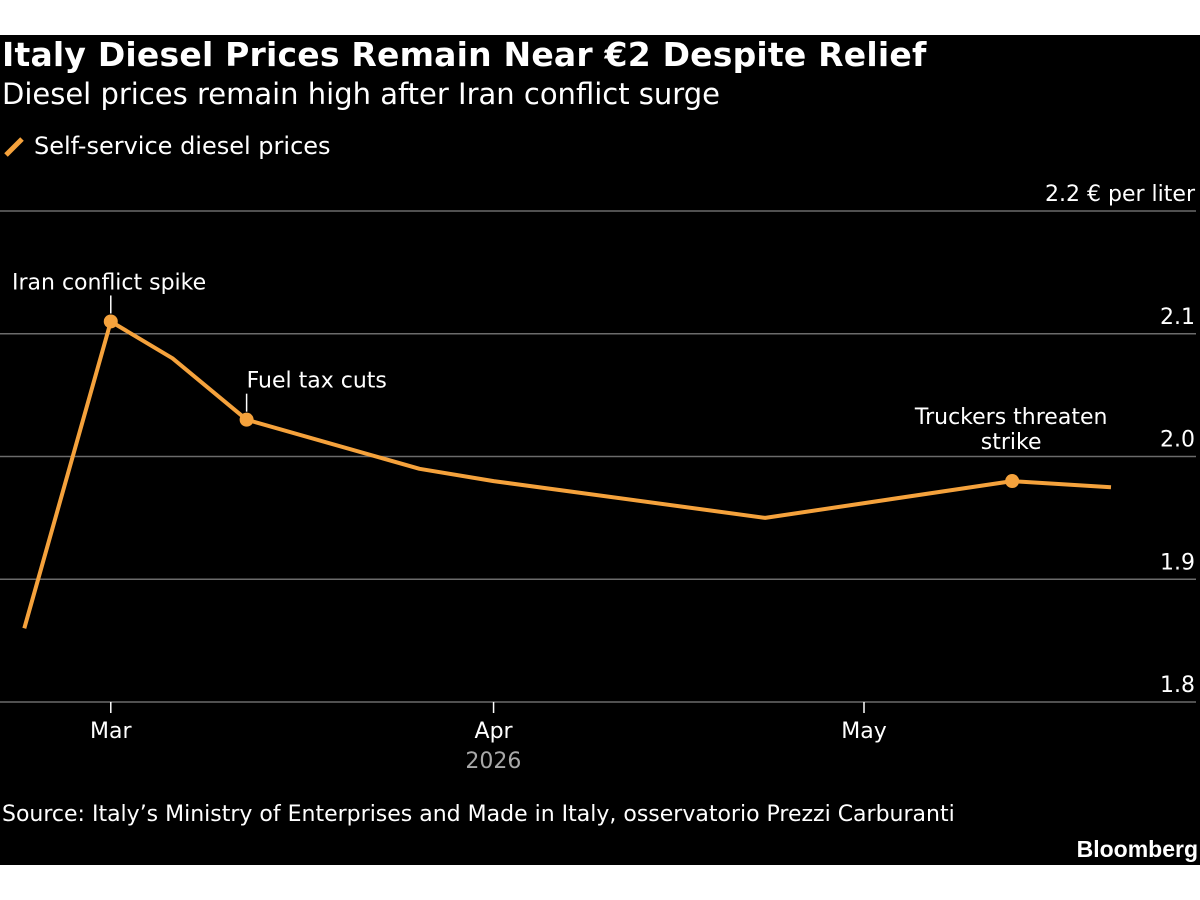 The image size is (1200, 900). What do you see at coordinates (1011, 417) in the screenshot?
I see `annotation-label: Truckers threaten` at bounding box center [1011, 417].